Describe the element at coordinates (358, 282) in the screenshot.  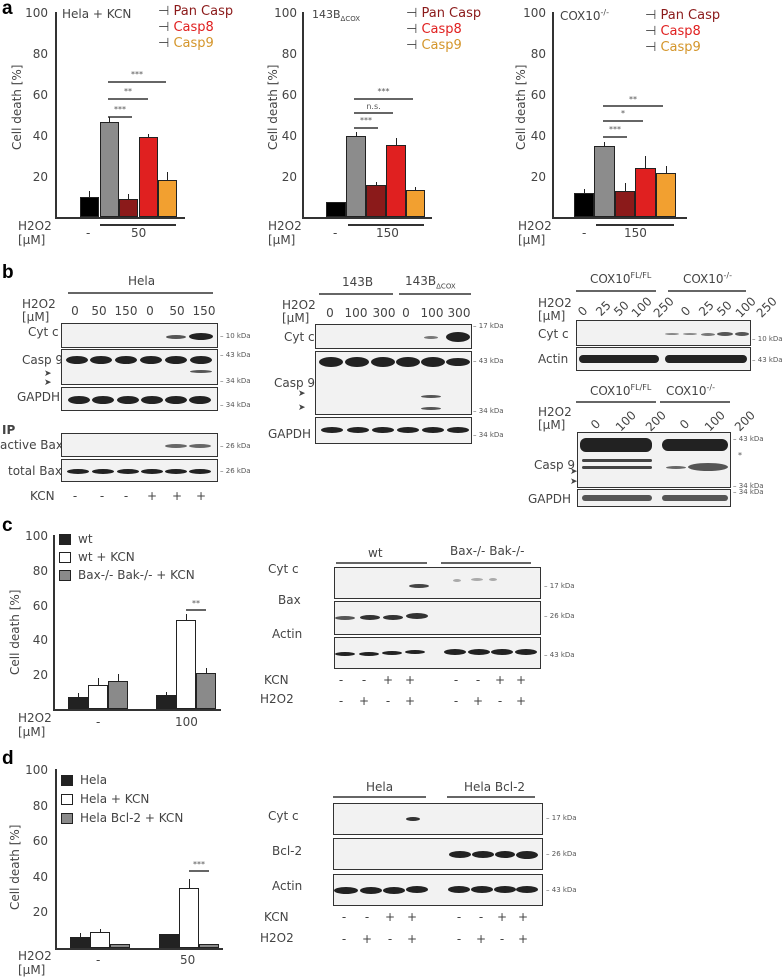
I see `group-label: 143B` at that location.